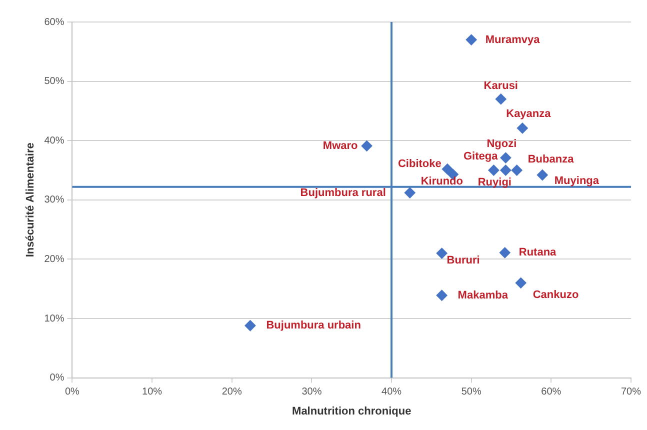  I want to click on annotation: Makamba, so click(483, 295).